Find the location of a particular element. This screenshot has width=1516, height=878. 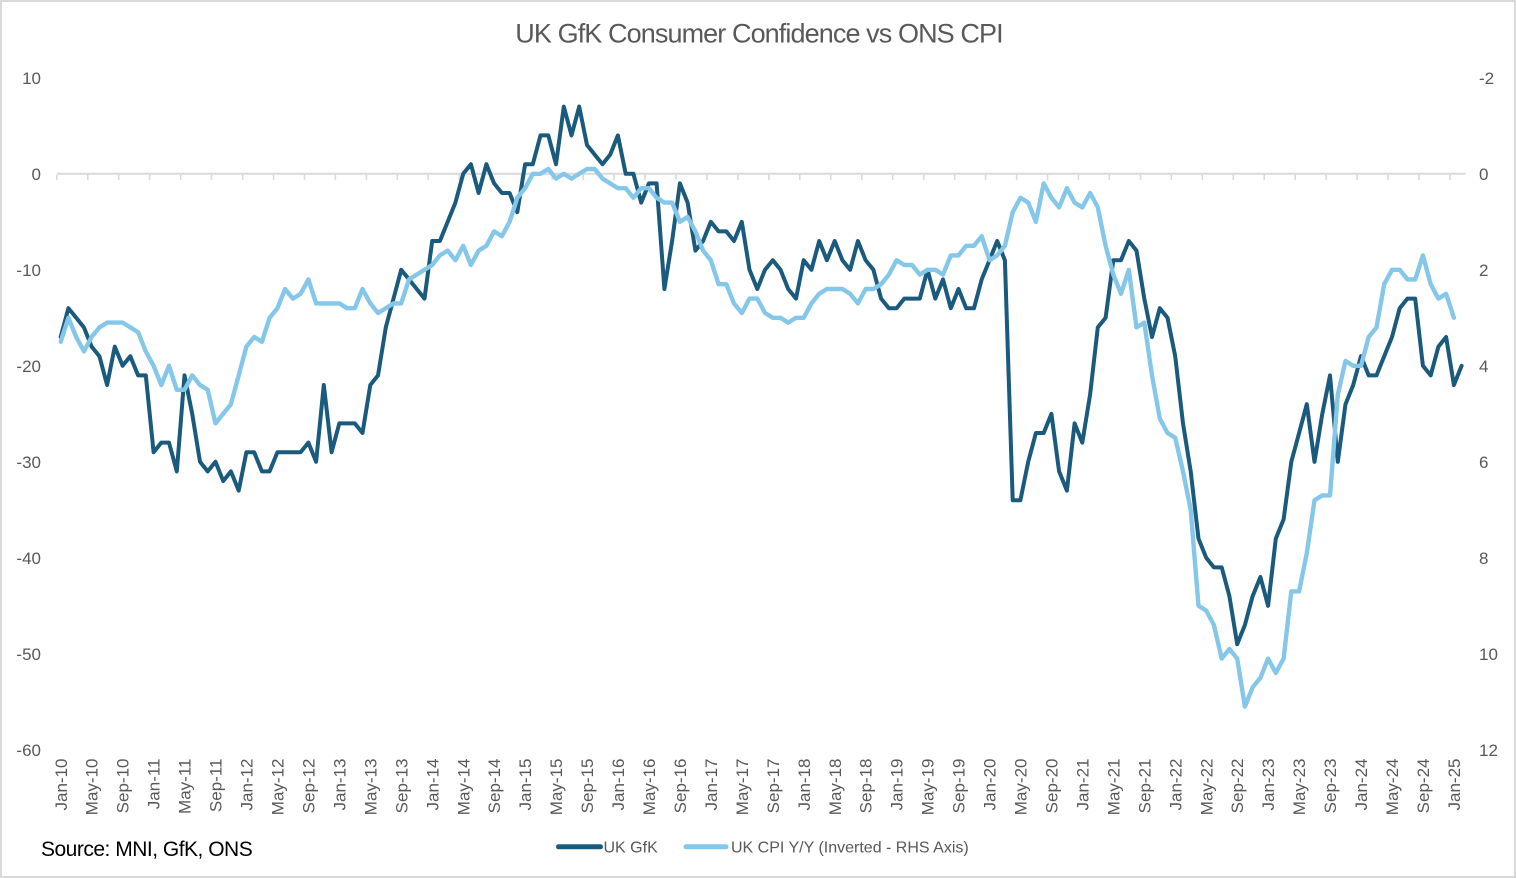

svg-text: May-24 is located at coordinates (1392, 787).